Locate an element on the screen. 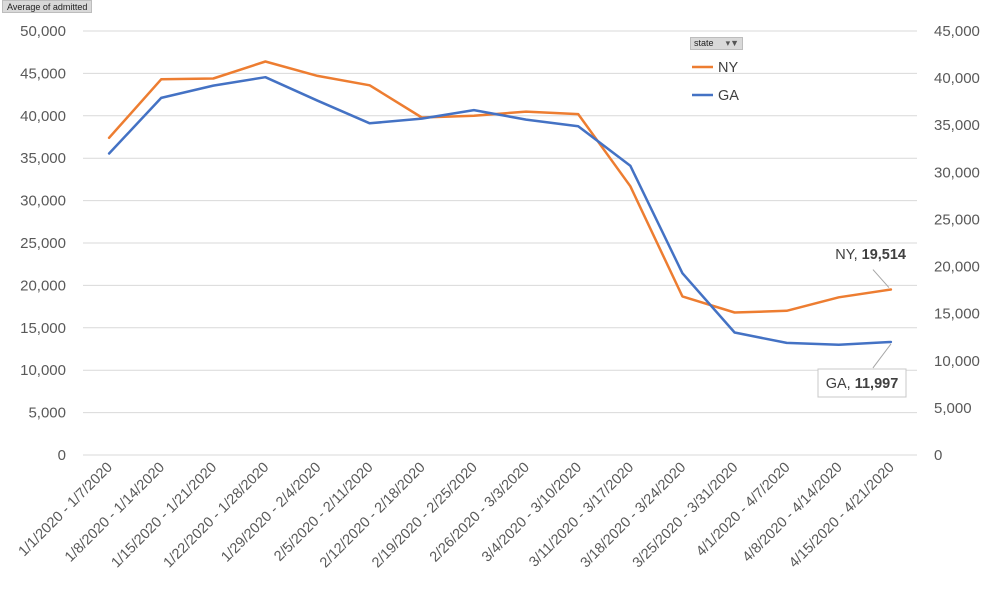 The height and width of the screenshot is (605, 996). x-tick-label: 2/5/2020 - 2/11/2020 is located at coordinates (323, 512).